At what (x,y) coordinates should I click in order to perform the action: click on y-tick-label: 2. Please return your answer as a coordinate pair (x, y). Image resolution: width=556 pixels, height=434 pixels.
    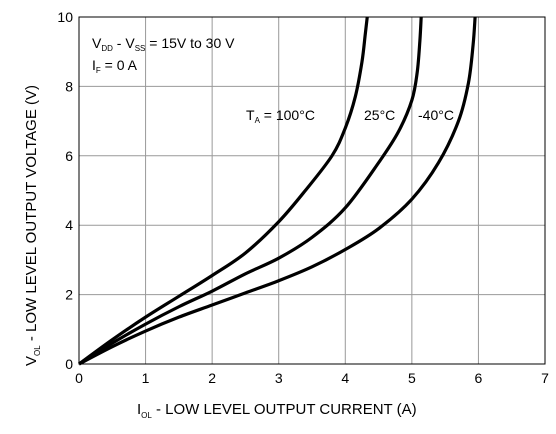
    Looking at the image, I should click on (69, 295).